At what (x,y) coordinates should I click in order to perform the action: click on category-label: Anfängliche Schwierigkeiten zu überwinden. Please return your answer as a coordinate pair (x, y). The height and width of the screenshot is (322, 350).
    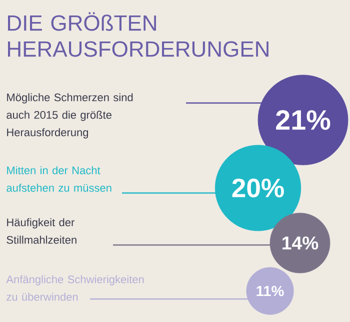
    Looking at the image, I should click on (75, 288).